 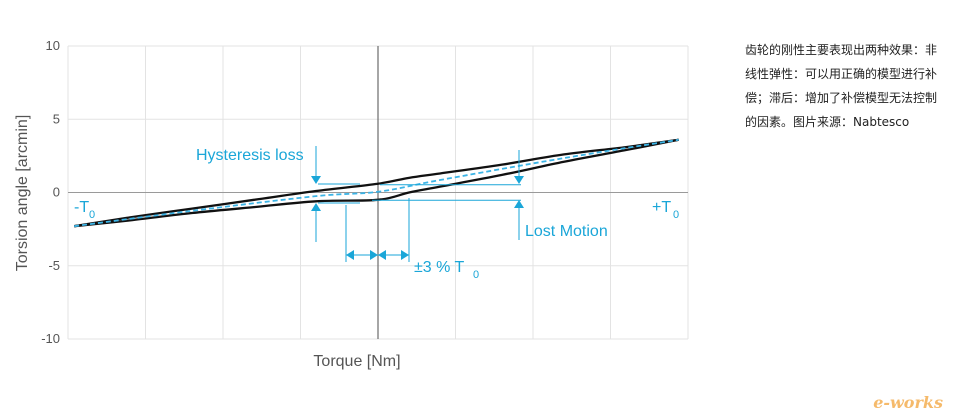 I want to click on negative-t0-subscript: 0, so click(x=92, y=215).